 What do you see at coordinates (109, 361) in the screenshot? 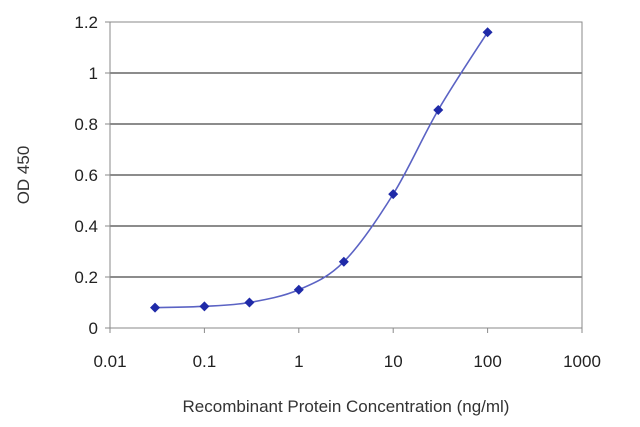
I see `x-tick-label: 0.01` at bounding box center [109, 361].